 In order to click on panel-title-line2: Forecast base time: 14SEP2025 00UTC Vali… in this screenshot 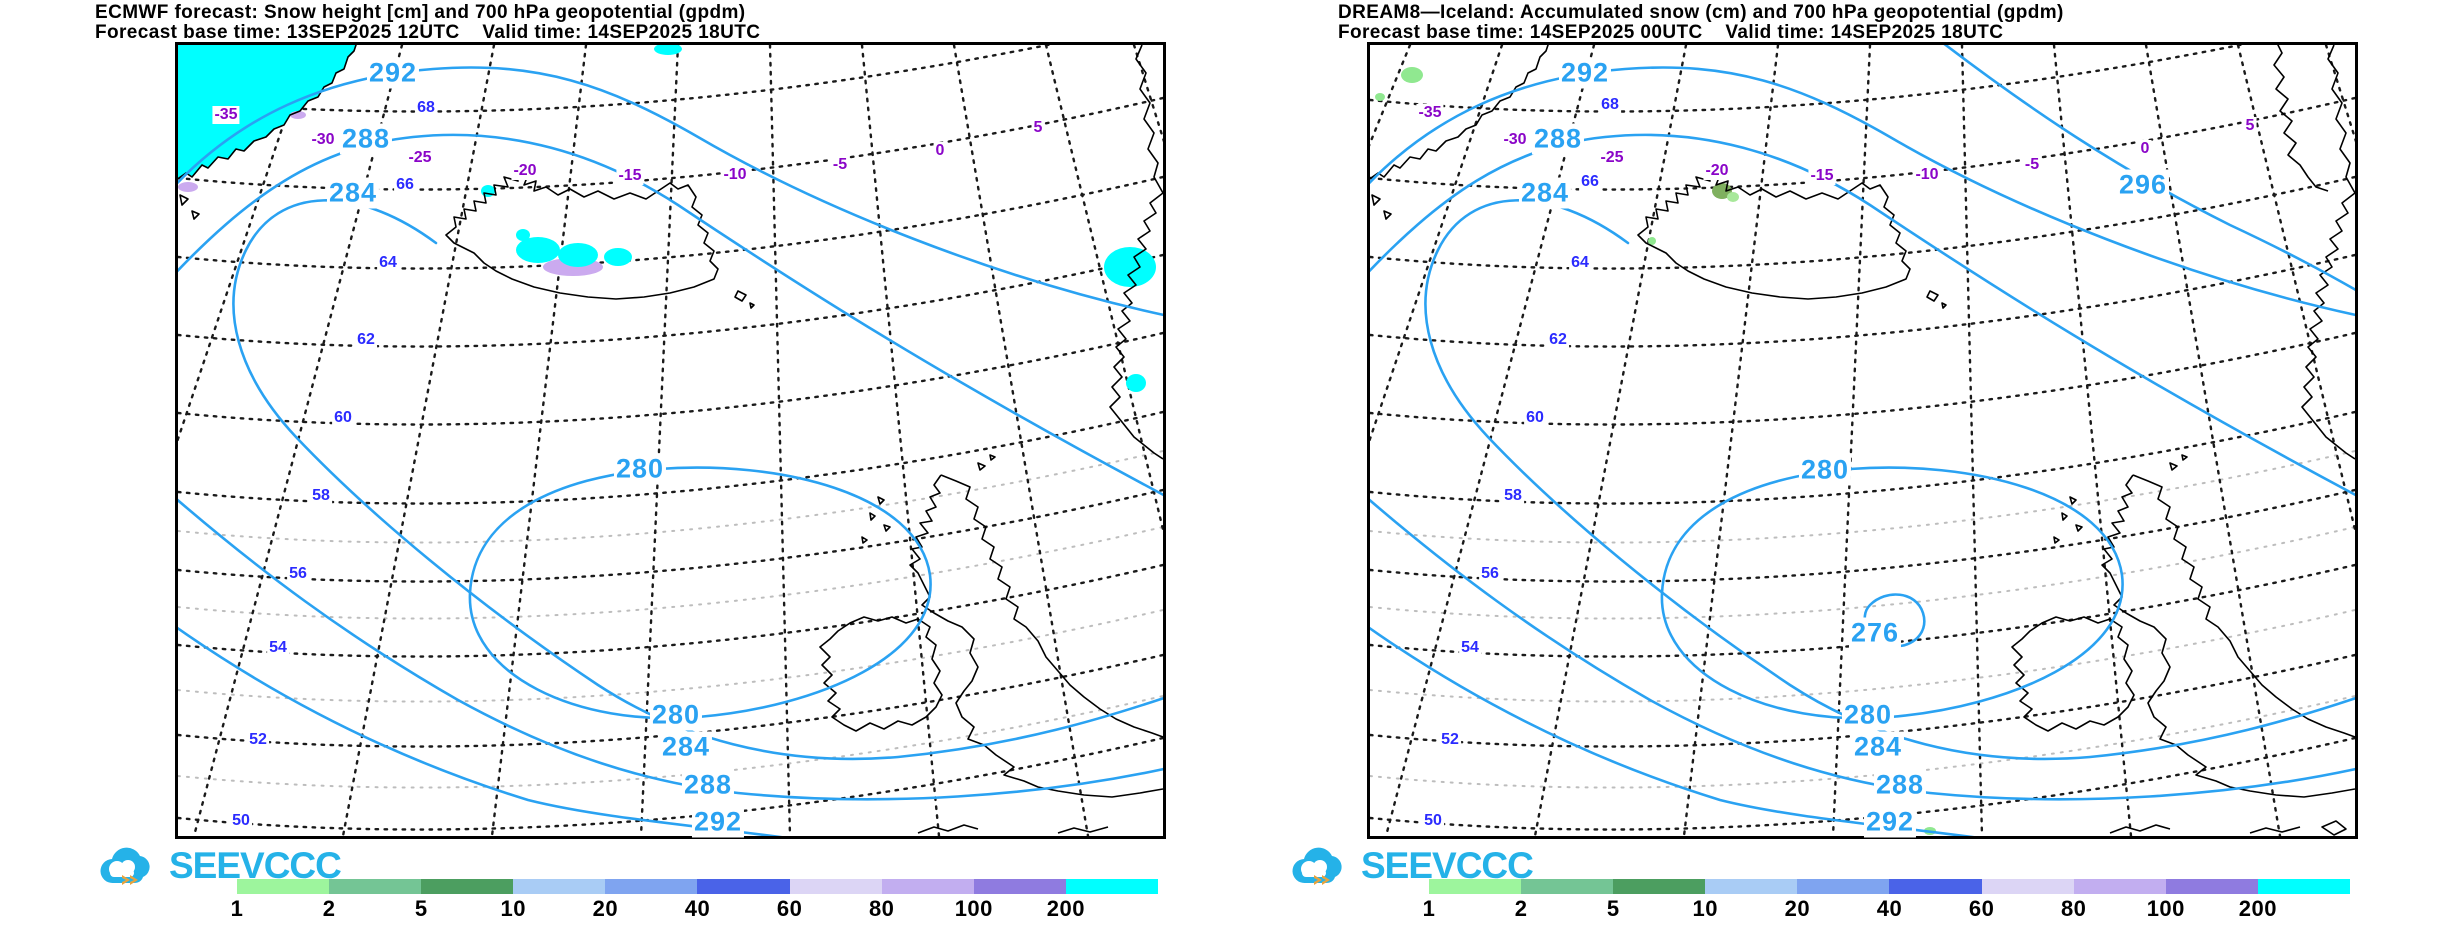, I will do `click(1671, 32)`.